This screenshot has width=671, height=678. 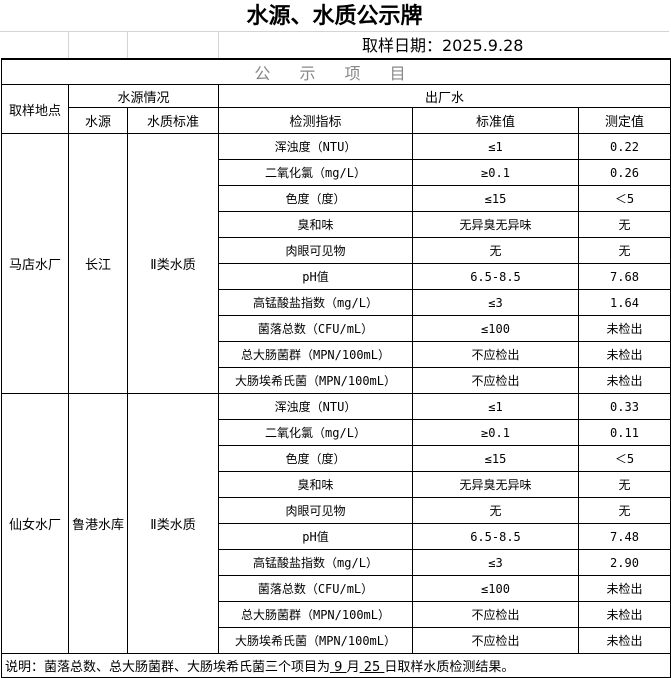 What do you see at coordinates (168, 667) in the screenshot?
I see `note-prefix: 说明：菌落总数、总大肠菌群、大肠埃希氏菌三个项目为` at bounding box center [168, 667].